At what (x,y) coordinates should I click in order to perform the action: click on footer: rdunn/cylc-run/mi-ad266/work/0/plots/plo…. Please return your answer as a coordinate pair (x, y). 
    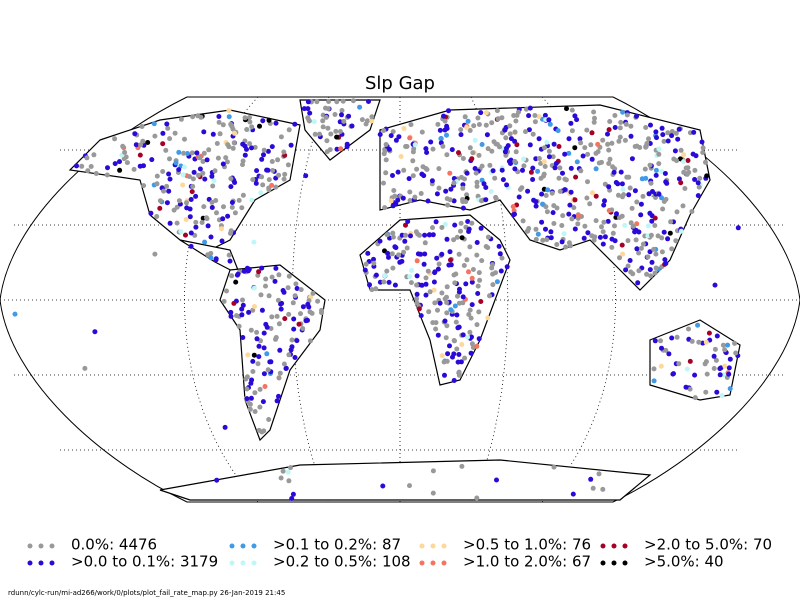
    Looking at the image, I should click on (146, 593).